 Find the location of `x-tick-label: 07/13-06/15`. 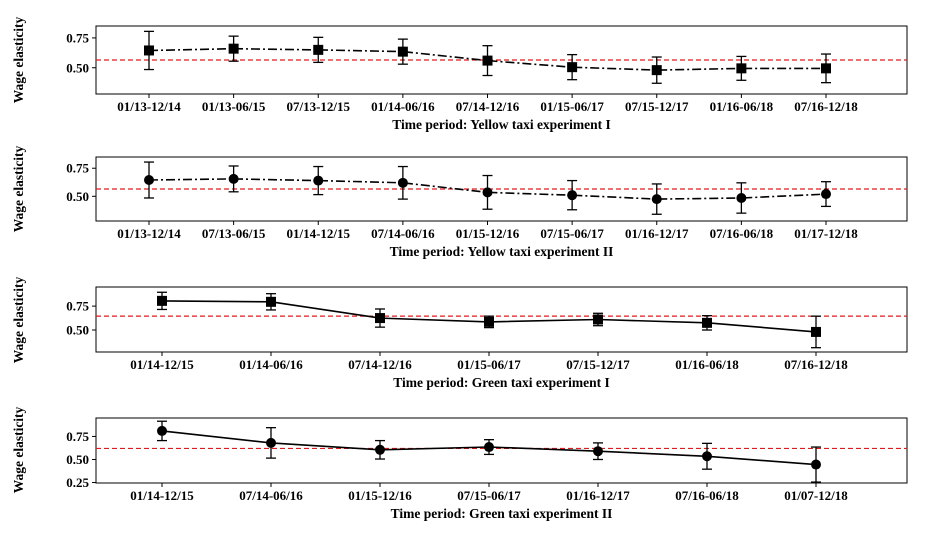

x-tick-label: 07/13-06/15 is located at coordinates (234, 233).